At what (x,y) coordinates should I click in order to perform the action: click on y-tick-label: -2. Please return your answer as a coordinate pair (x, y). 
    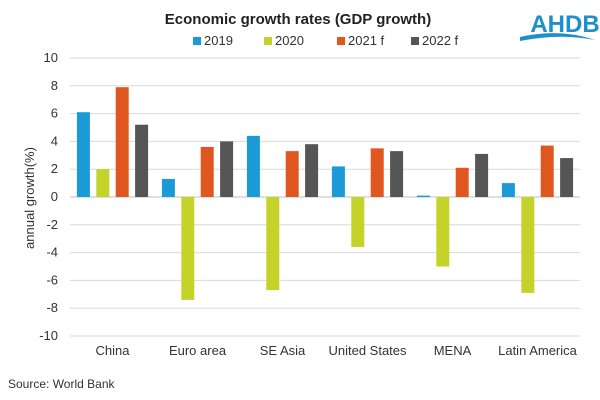
    Looking at the image, I should click on (52, 224).